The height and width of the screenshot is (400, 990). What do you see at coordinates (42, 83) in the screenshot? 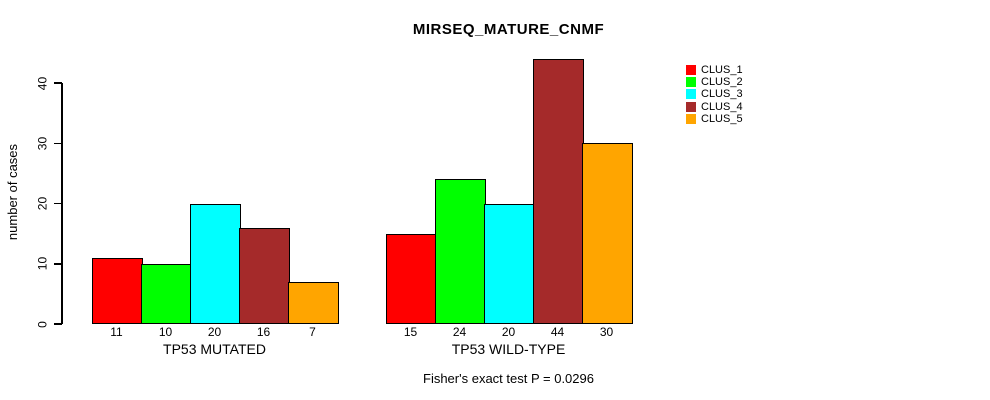
I see `y-tick-label: 40` at bounding box center [42, 83].